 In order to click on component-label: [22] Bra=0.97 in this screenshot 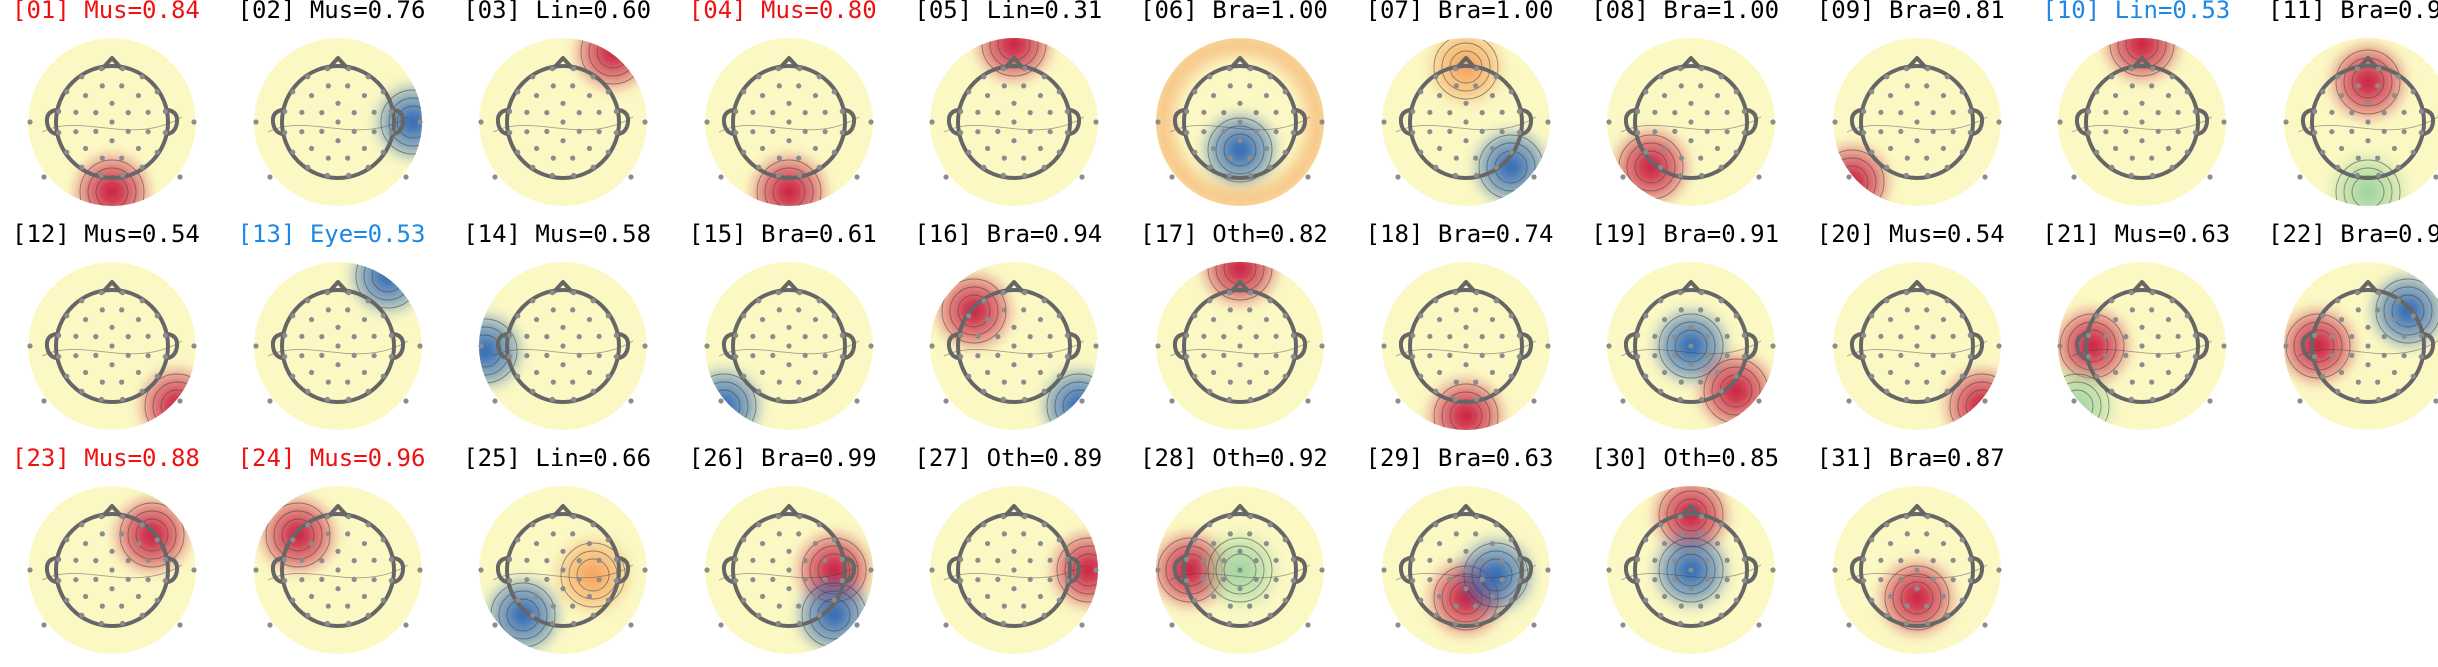, I will do `click(2353, 234)`.